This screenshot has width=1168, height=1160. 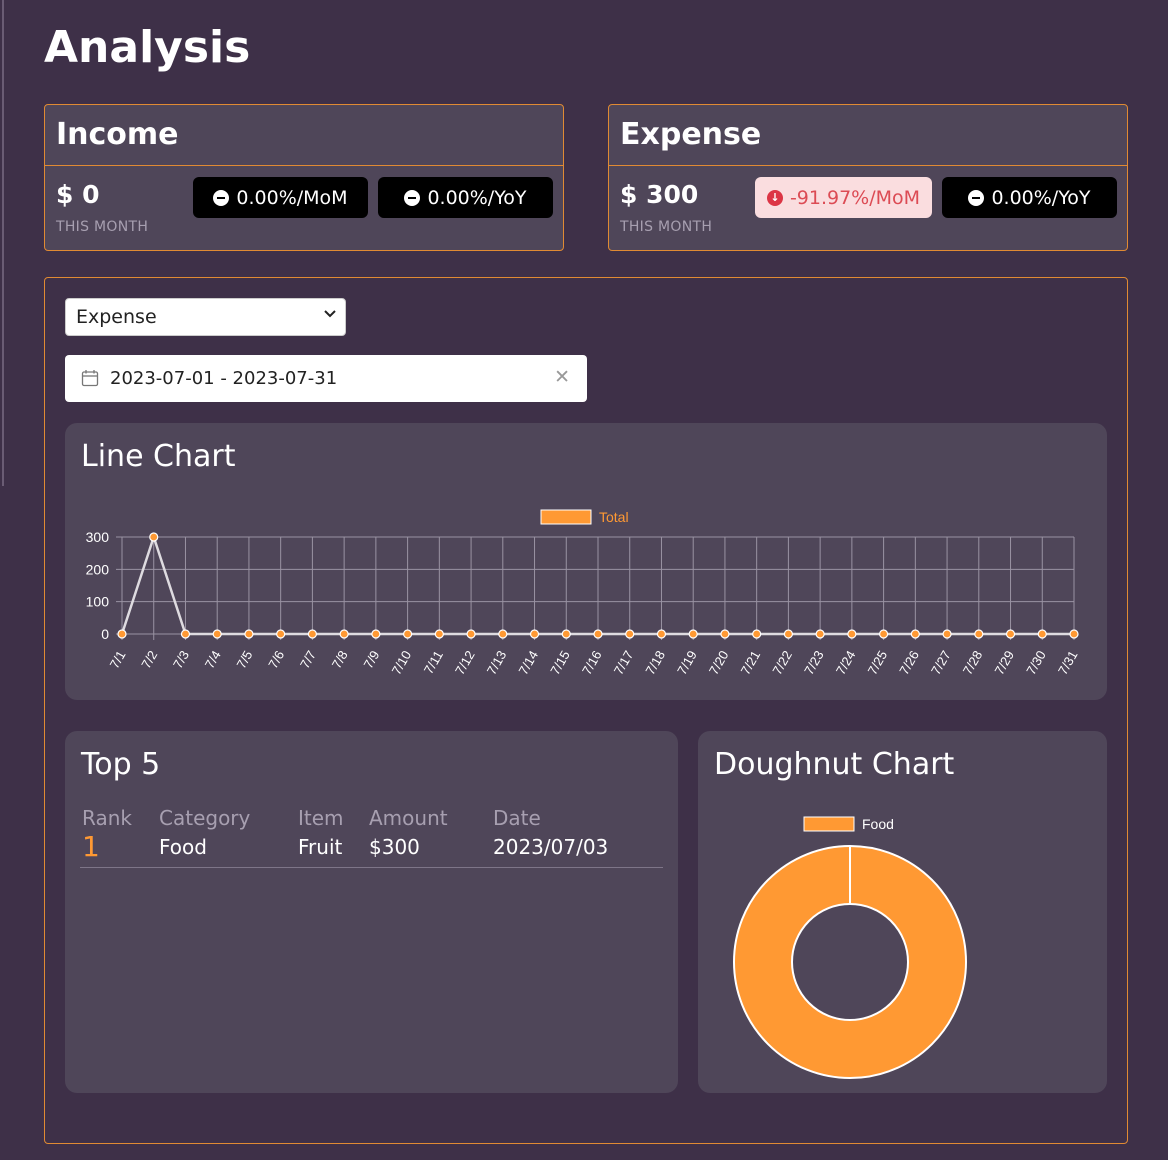 I want to click on close-icon: ✕, so click(x=562, y=377).